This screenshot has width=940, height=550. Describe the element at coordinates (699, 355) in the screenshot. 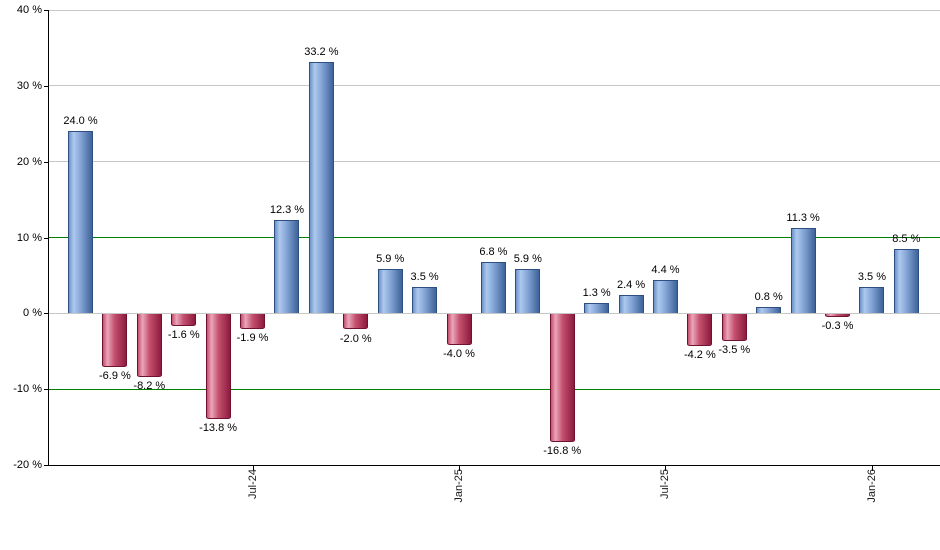

I see `bar-value-label: -4.2 %` at that location.